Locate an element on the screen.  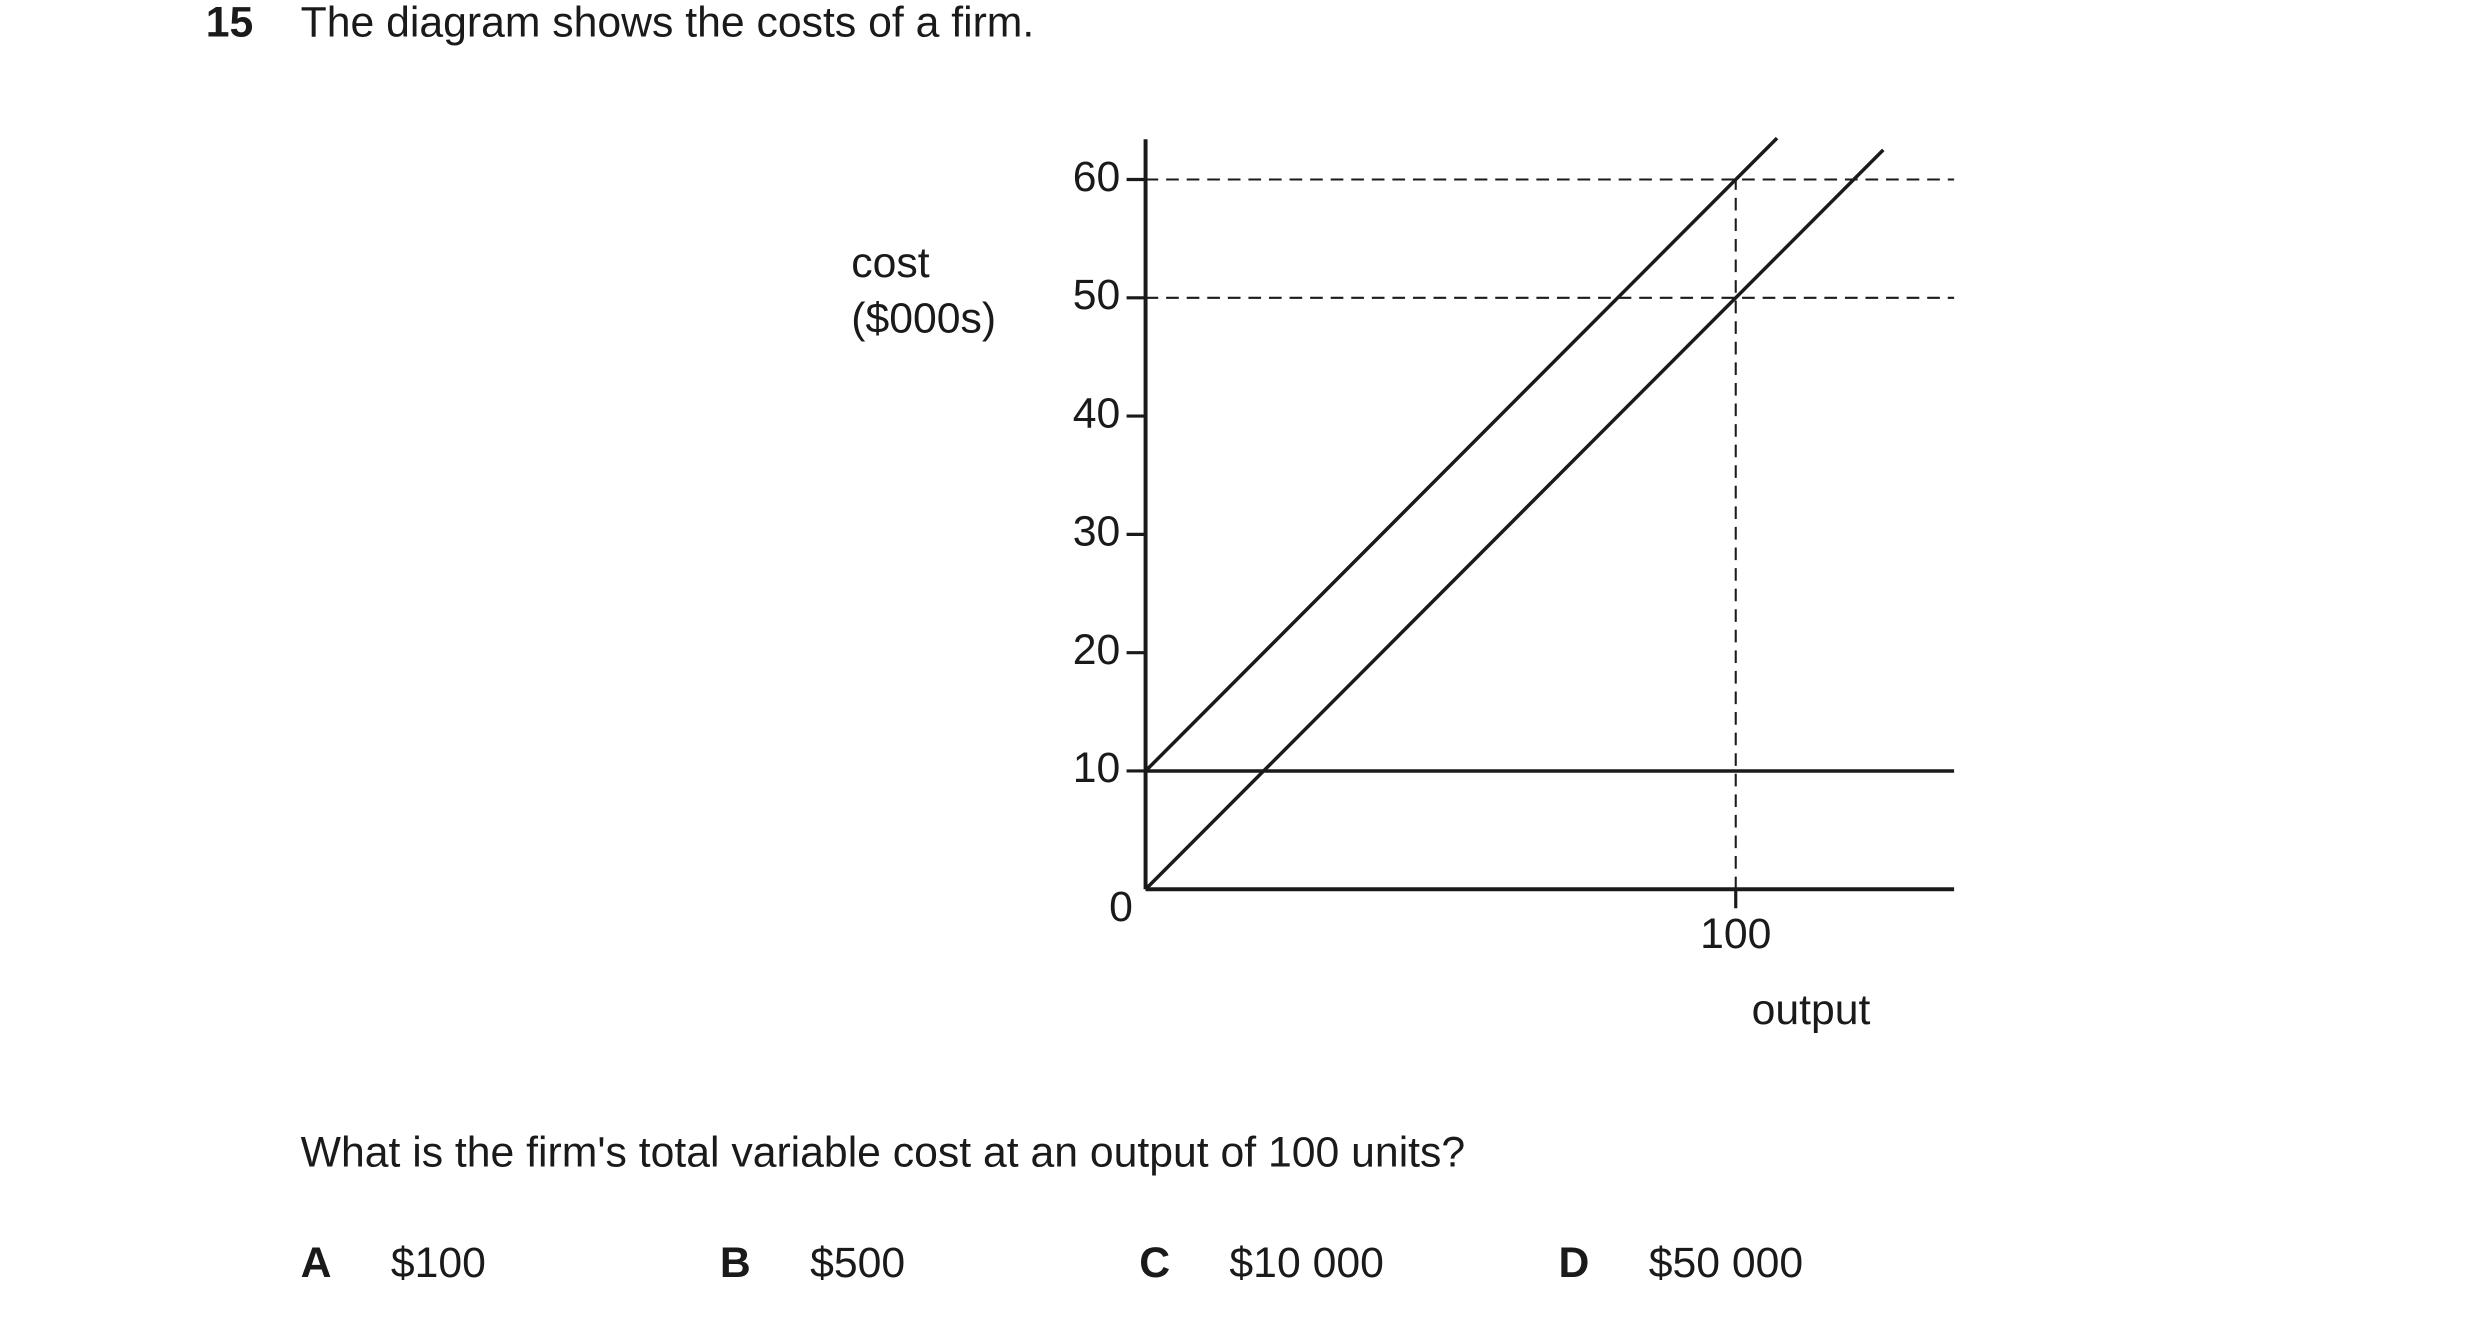
option-letter: B is located at coordinates (735, 1263).